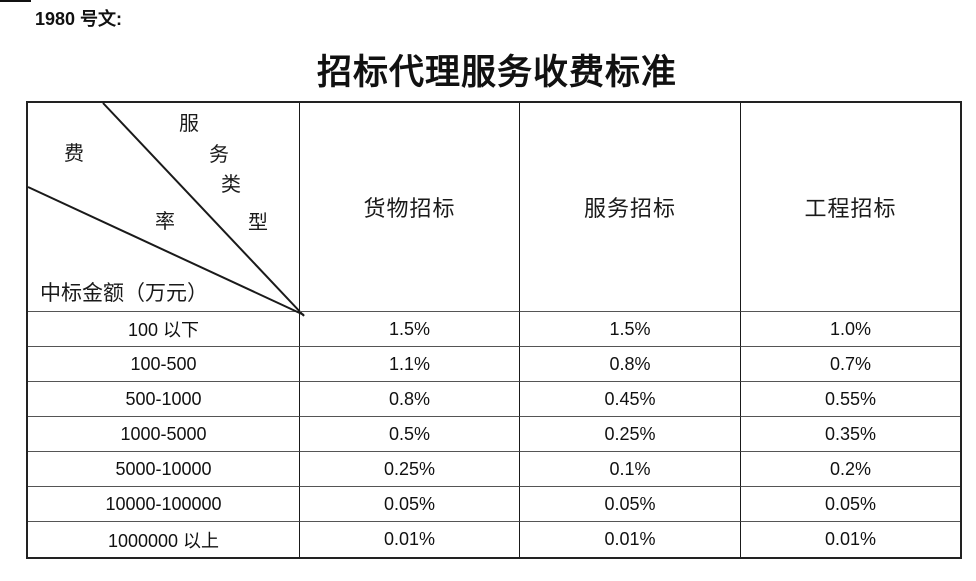  Describe the element at coordinates (164, 364) in the screenshot. I see `row-amount-label: 100-500` at that location.